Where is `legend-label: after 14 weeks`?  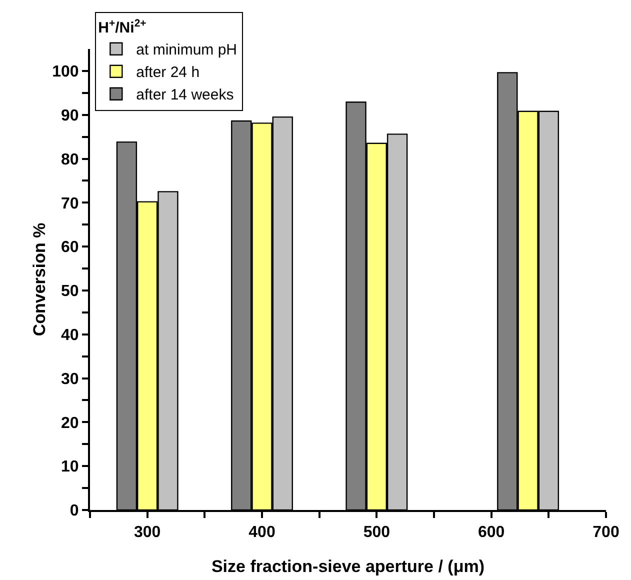
legend-label: after 14 weeks is located at coordinates (185, 95).